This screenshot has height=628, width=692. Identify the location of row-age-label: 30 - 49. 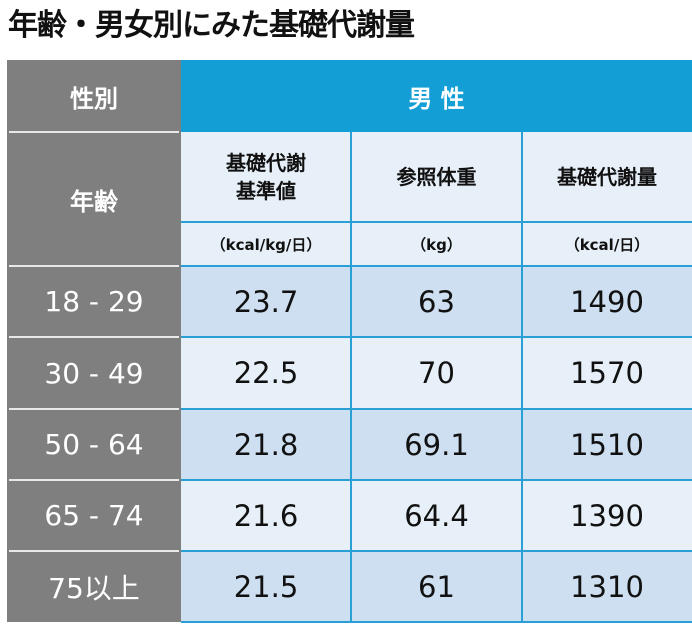
(94, 373).